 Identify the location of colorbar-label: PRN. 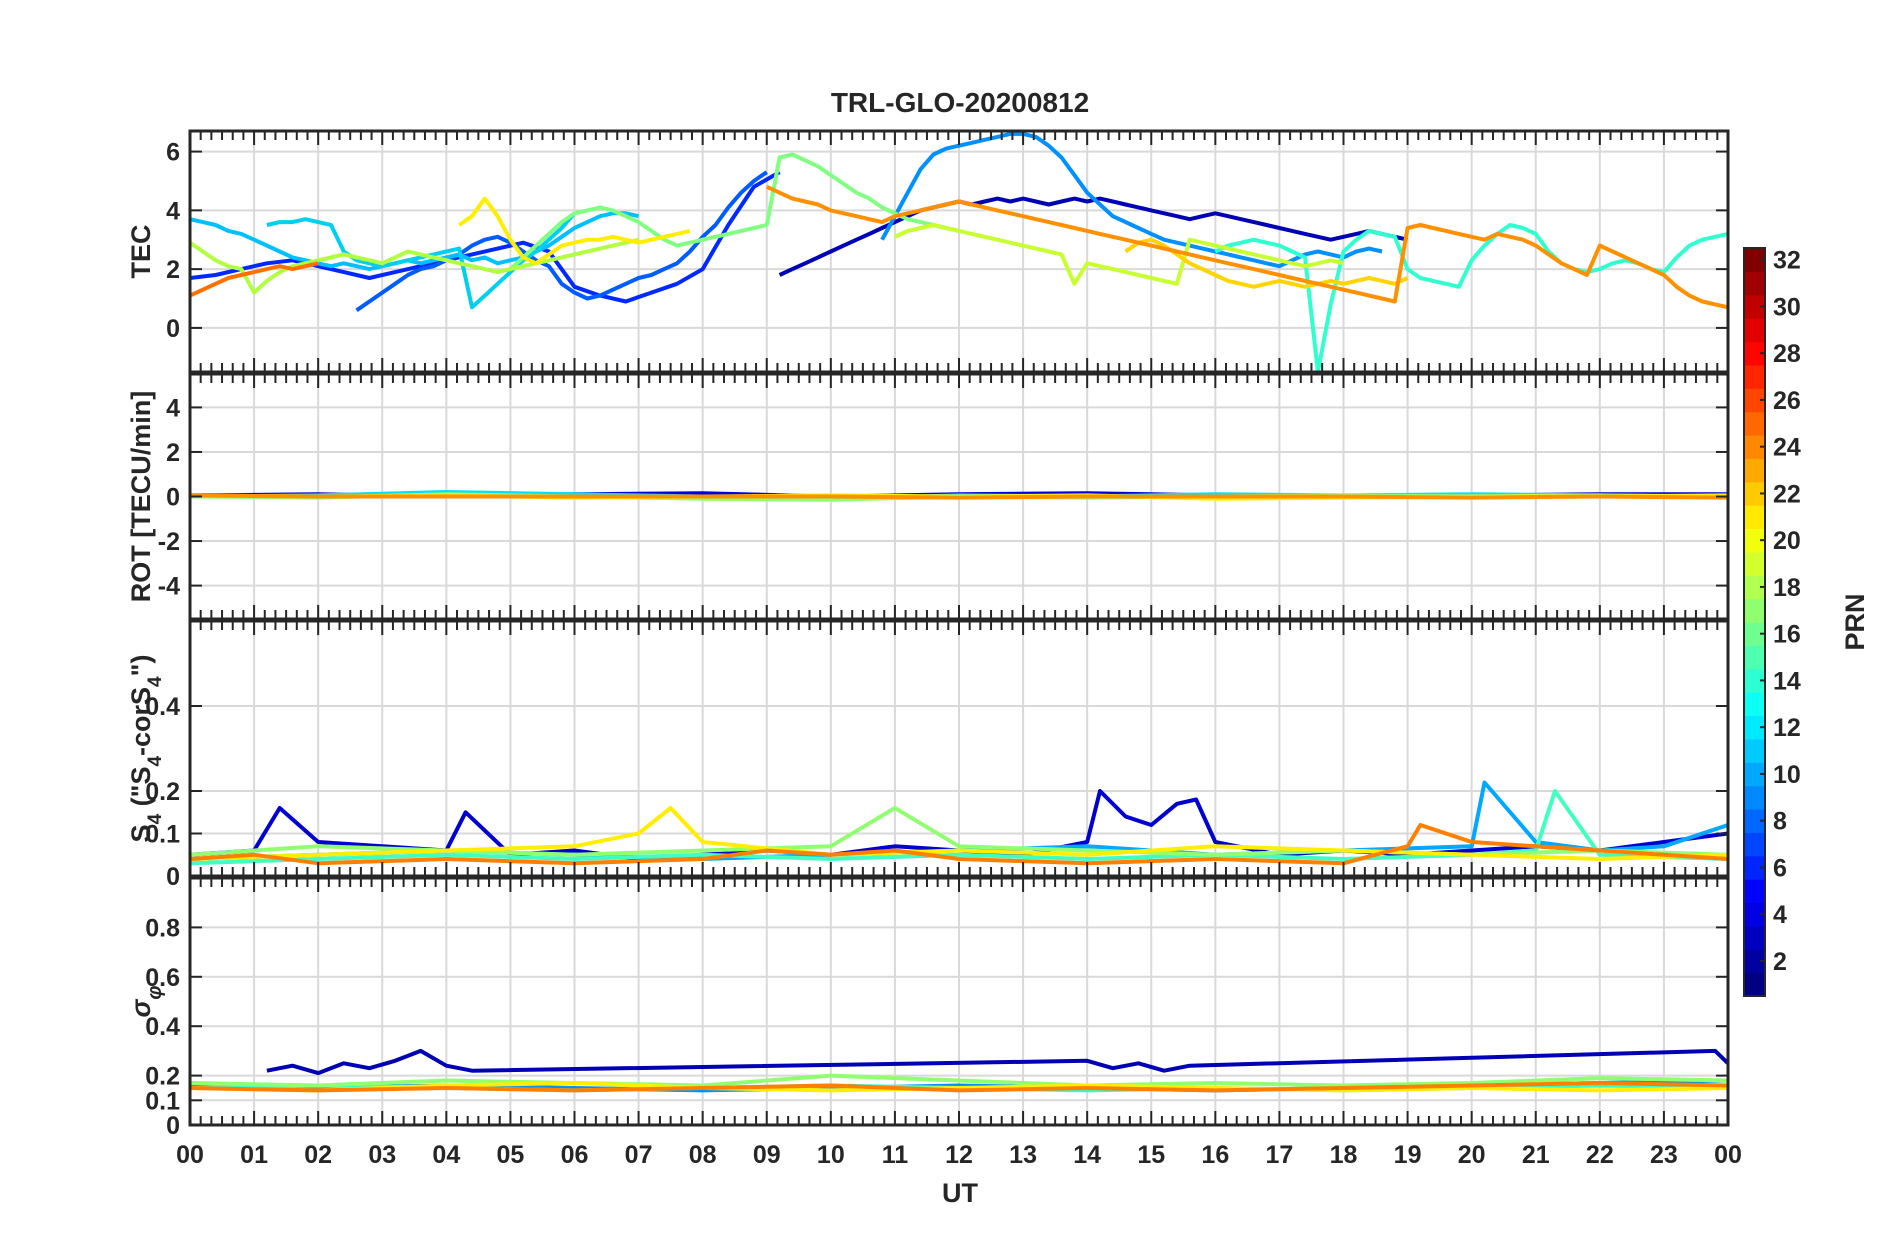
(1855, 621).